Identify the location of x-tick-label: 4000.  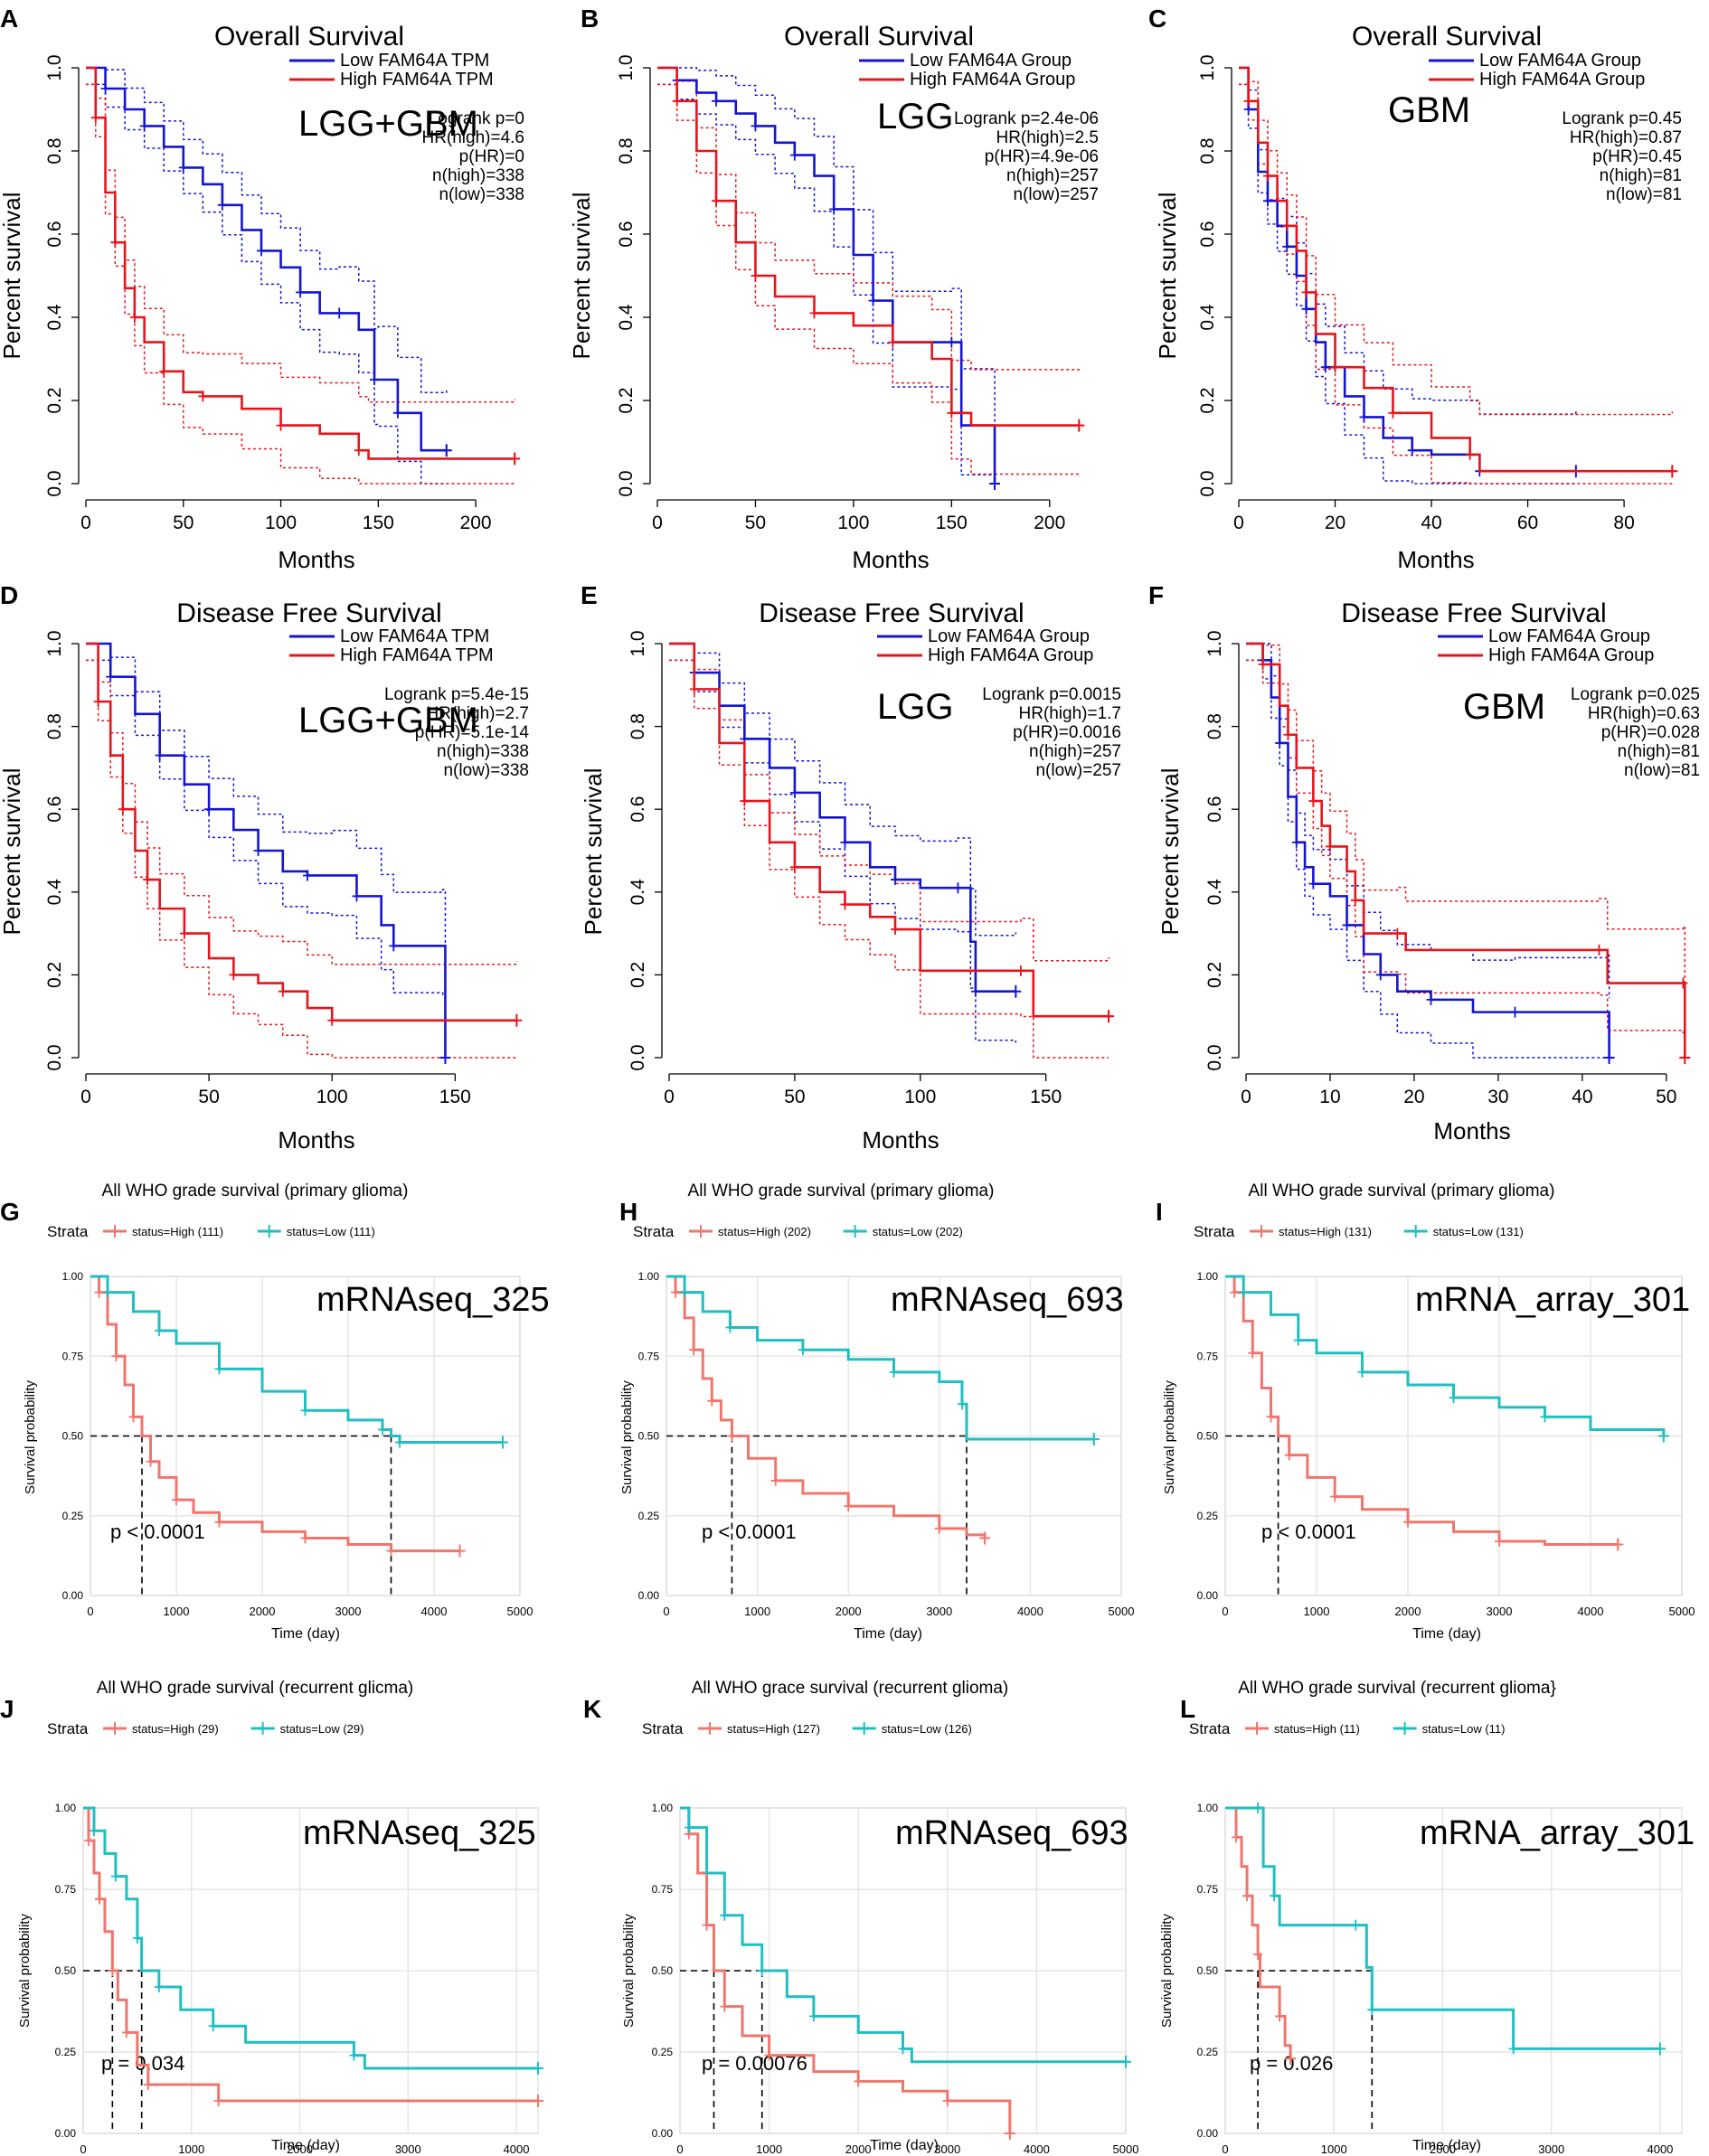
(1030, 1611).